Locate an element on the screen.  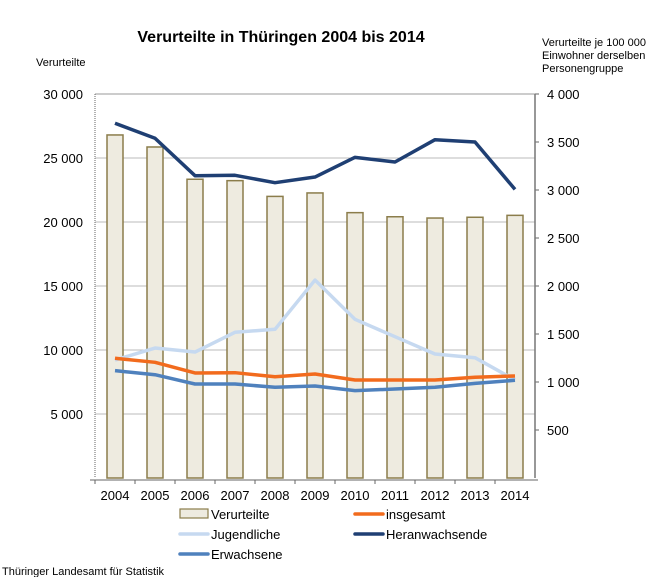
x-tick-label: 2010 is located at coordinates (355, 495).